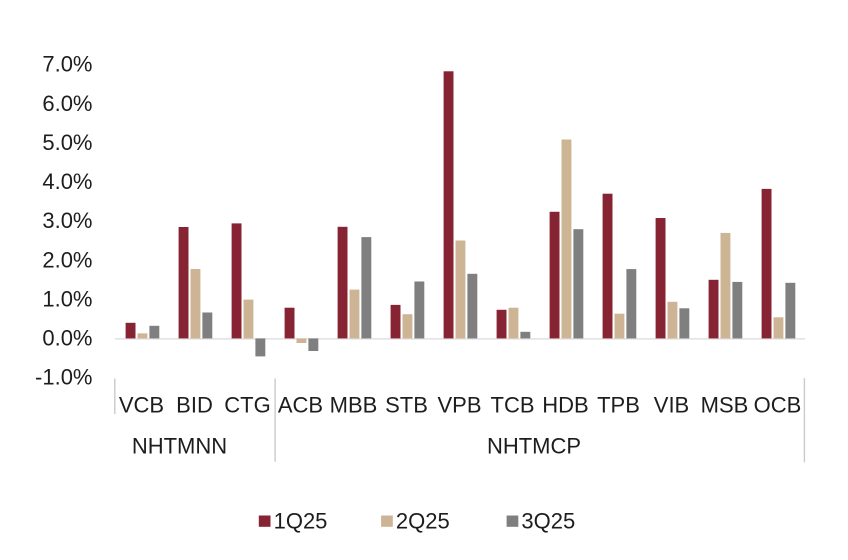 The image size is (848, 560). Describe the element at coordinates (406, 405) in the screenshot. I see `svg-text: STB` at that location.